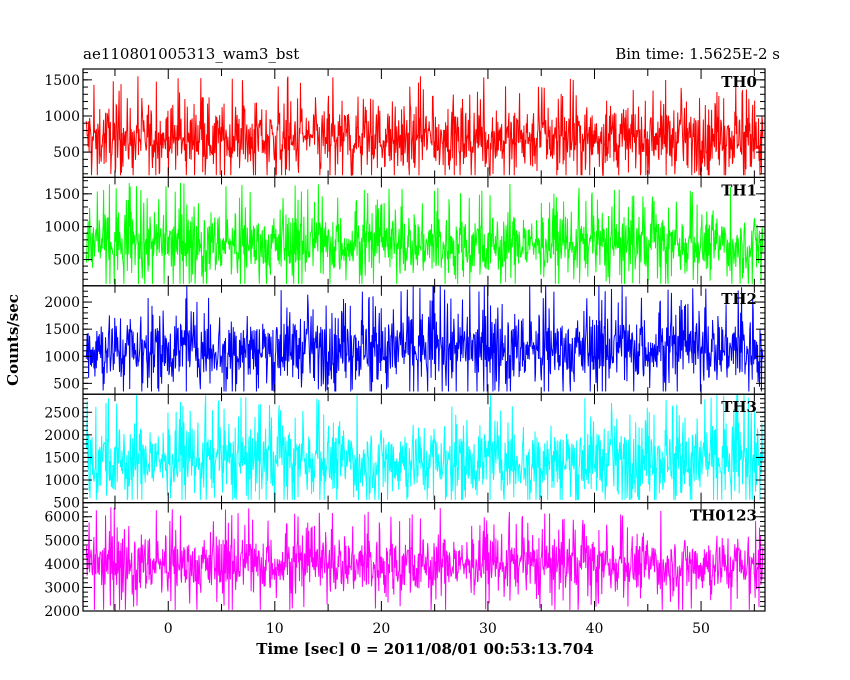  I want to click on plot-title: ae110801005313_wam3_bst, so click(191, 54).